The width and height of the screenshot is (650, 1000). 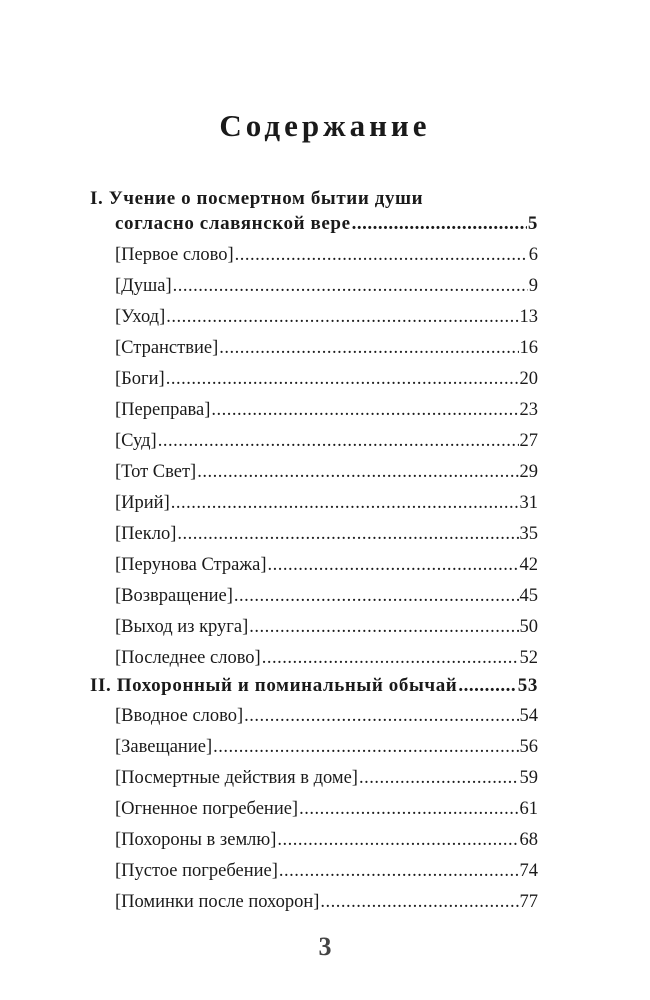 What do you see at coordinates (529, 348) in the screenshot?
I see `page-ref: 16` at bounding box center [529, 348].